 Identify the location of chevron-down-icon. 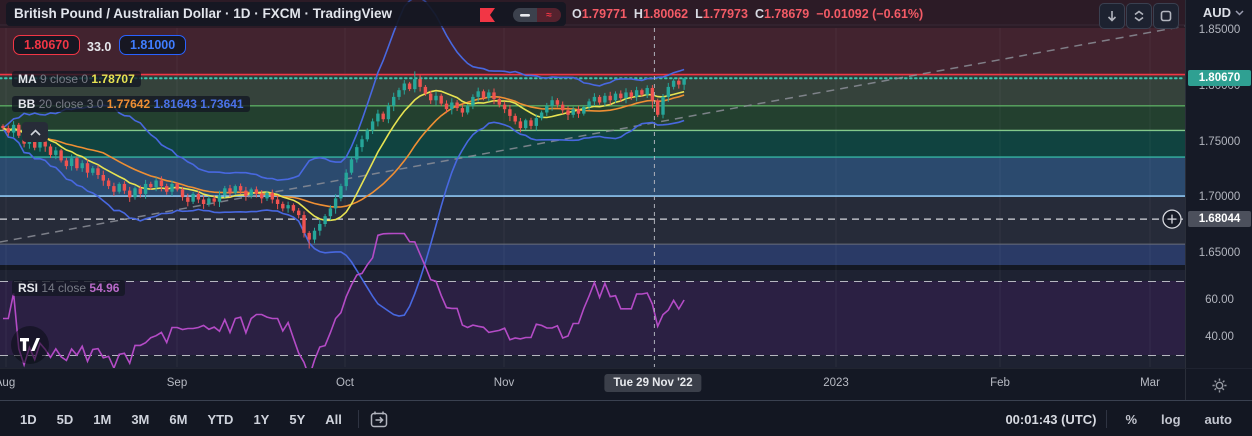
(1239, 12).